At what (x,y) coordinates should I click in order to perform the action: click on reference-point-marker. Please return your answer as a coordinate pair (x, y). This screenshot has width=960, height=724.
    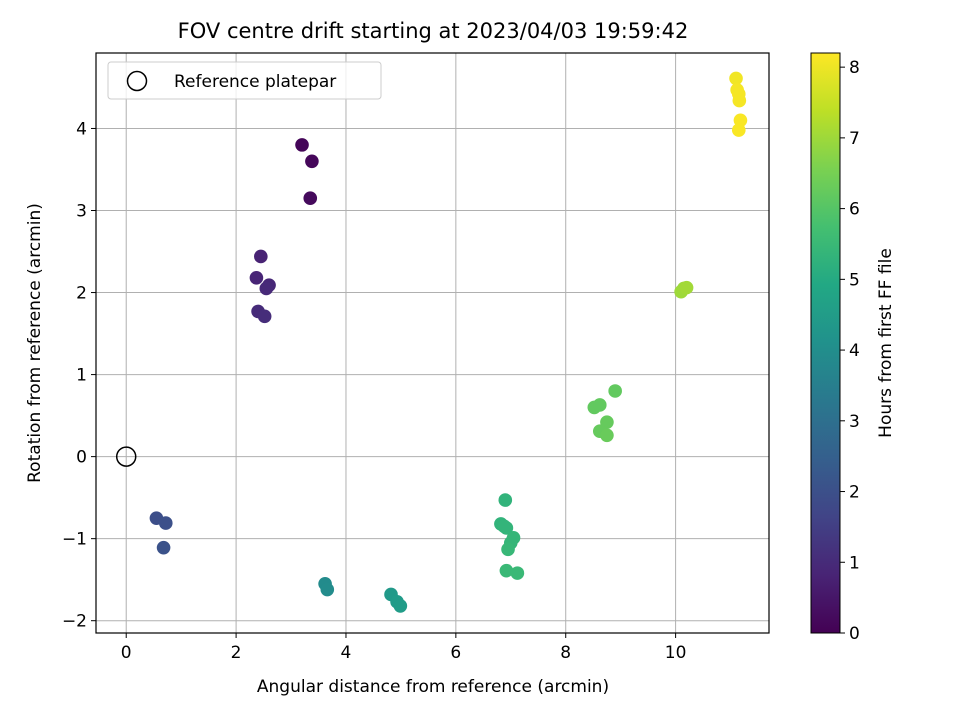
    Looking at the image, I should click on (126, 456).